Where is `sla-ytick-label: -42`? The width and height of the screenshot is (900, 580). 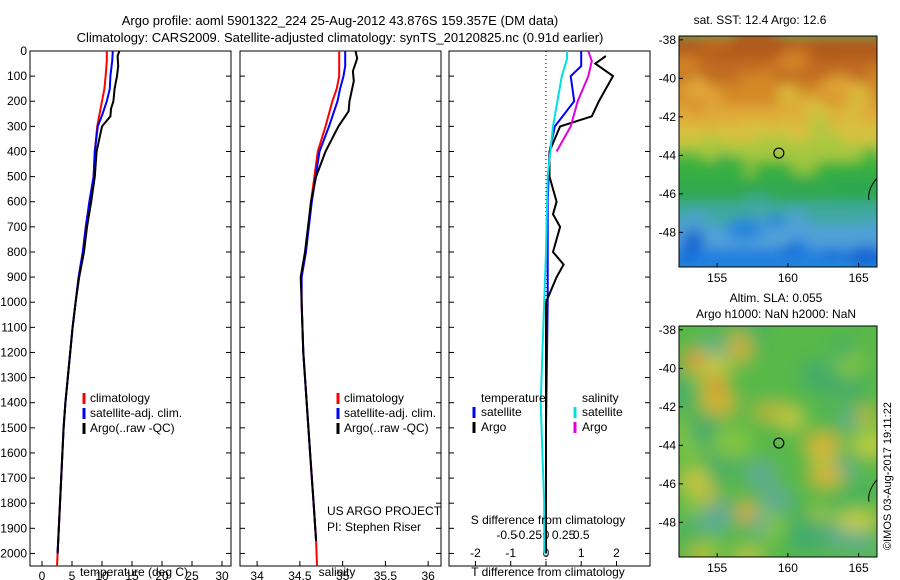
sla-ytick-label: -42 is located at coordinates (668, 407).